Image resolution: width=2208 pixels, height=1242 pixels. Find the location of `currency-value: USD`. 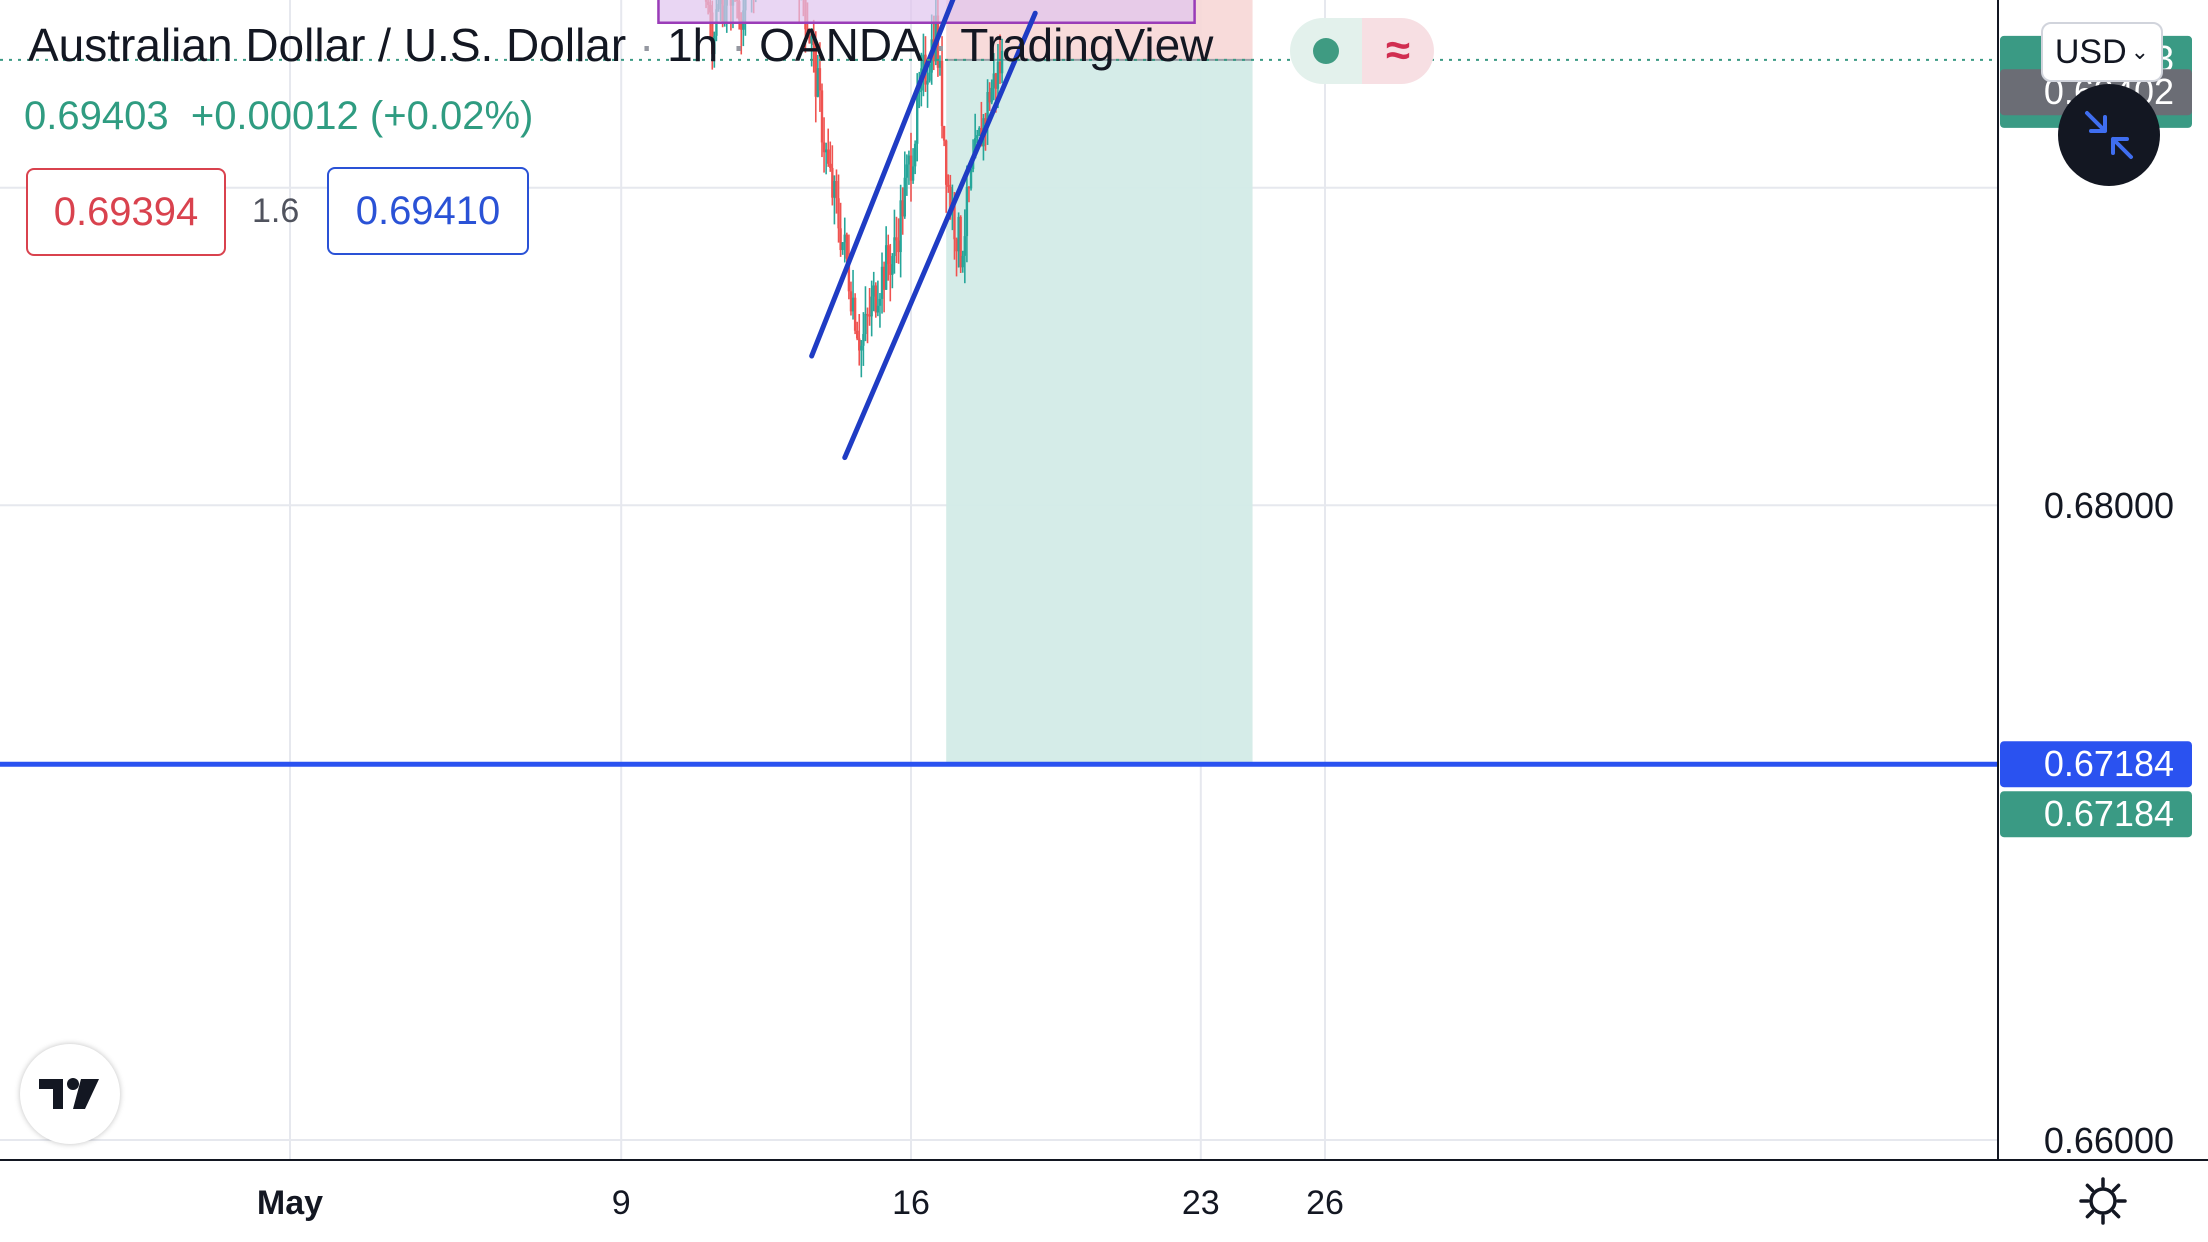

currency-value: USD is located at coordinates (2090, 51).